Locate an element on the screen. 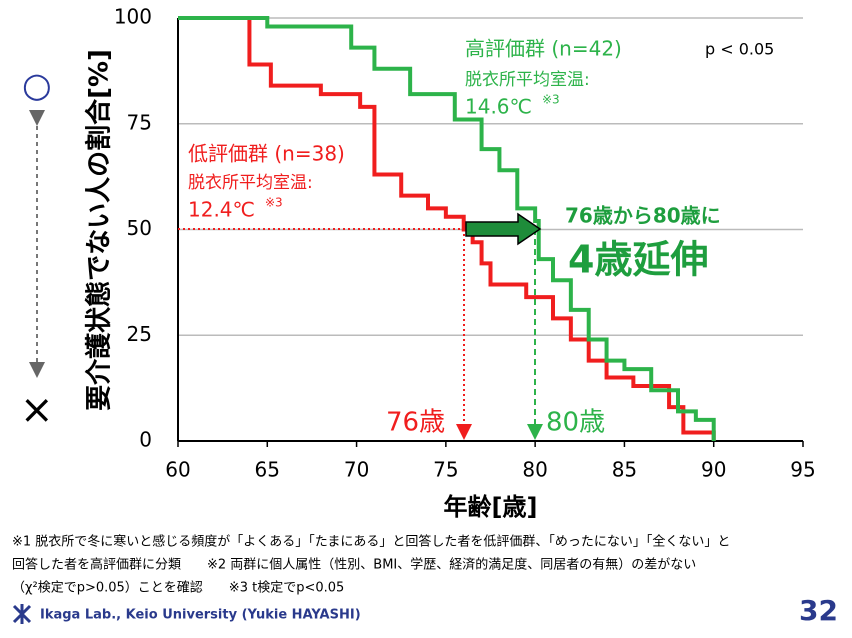 The image size is (852, 638). footnote: （χ²検定でp>0.05）ことを確認 ※3 t検定でp<0.05 is located at coordinates (178, 588).